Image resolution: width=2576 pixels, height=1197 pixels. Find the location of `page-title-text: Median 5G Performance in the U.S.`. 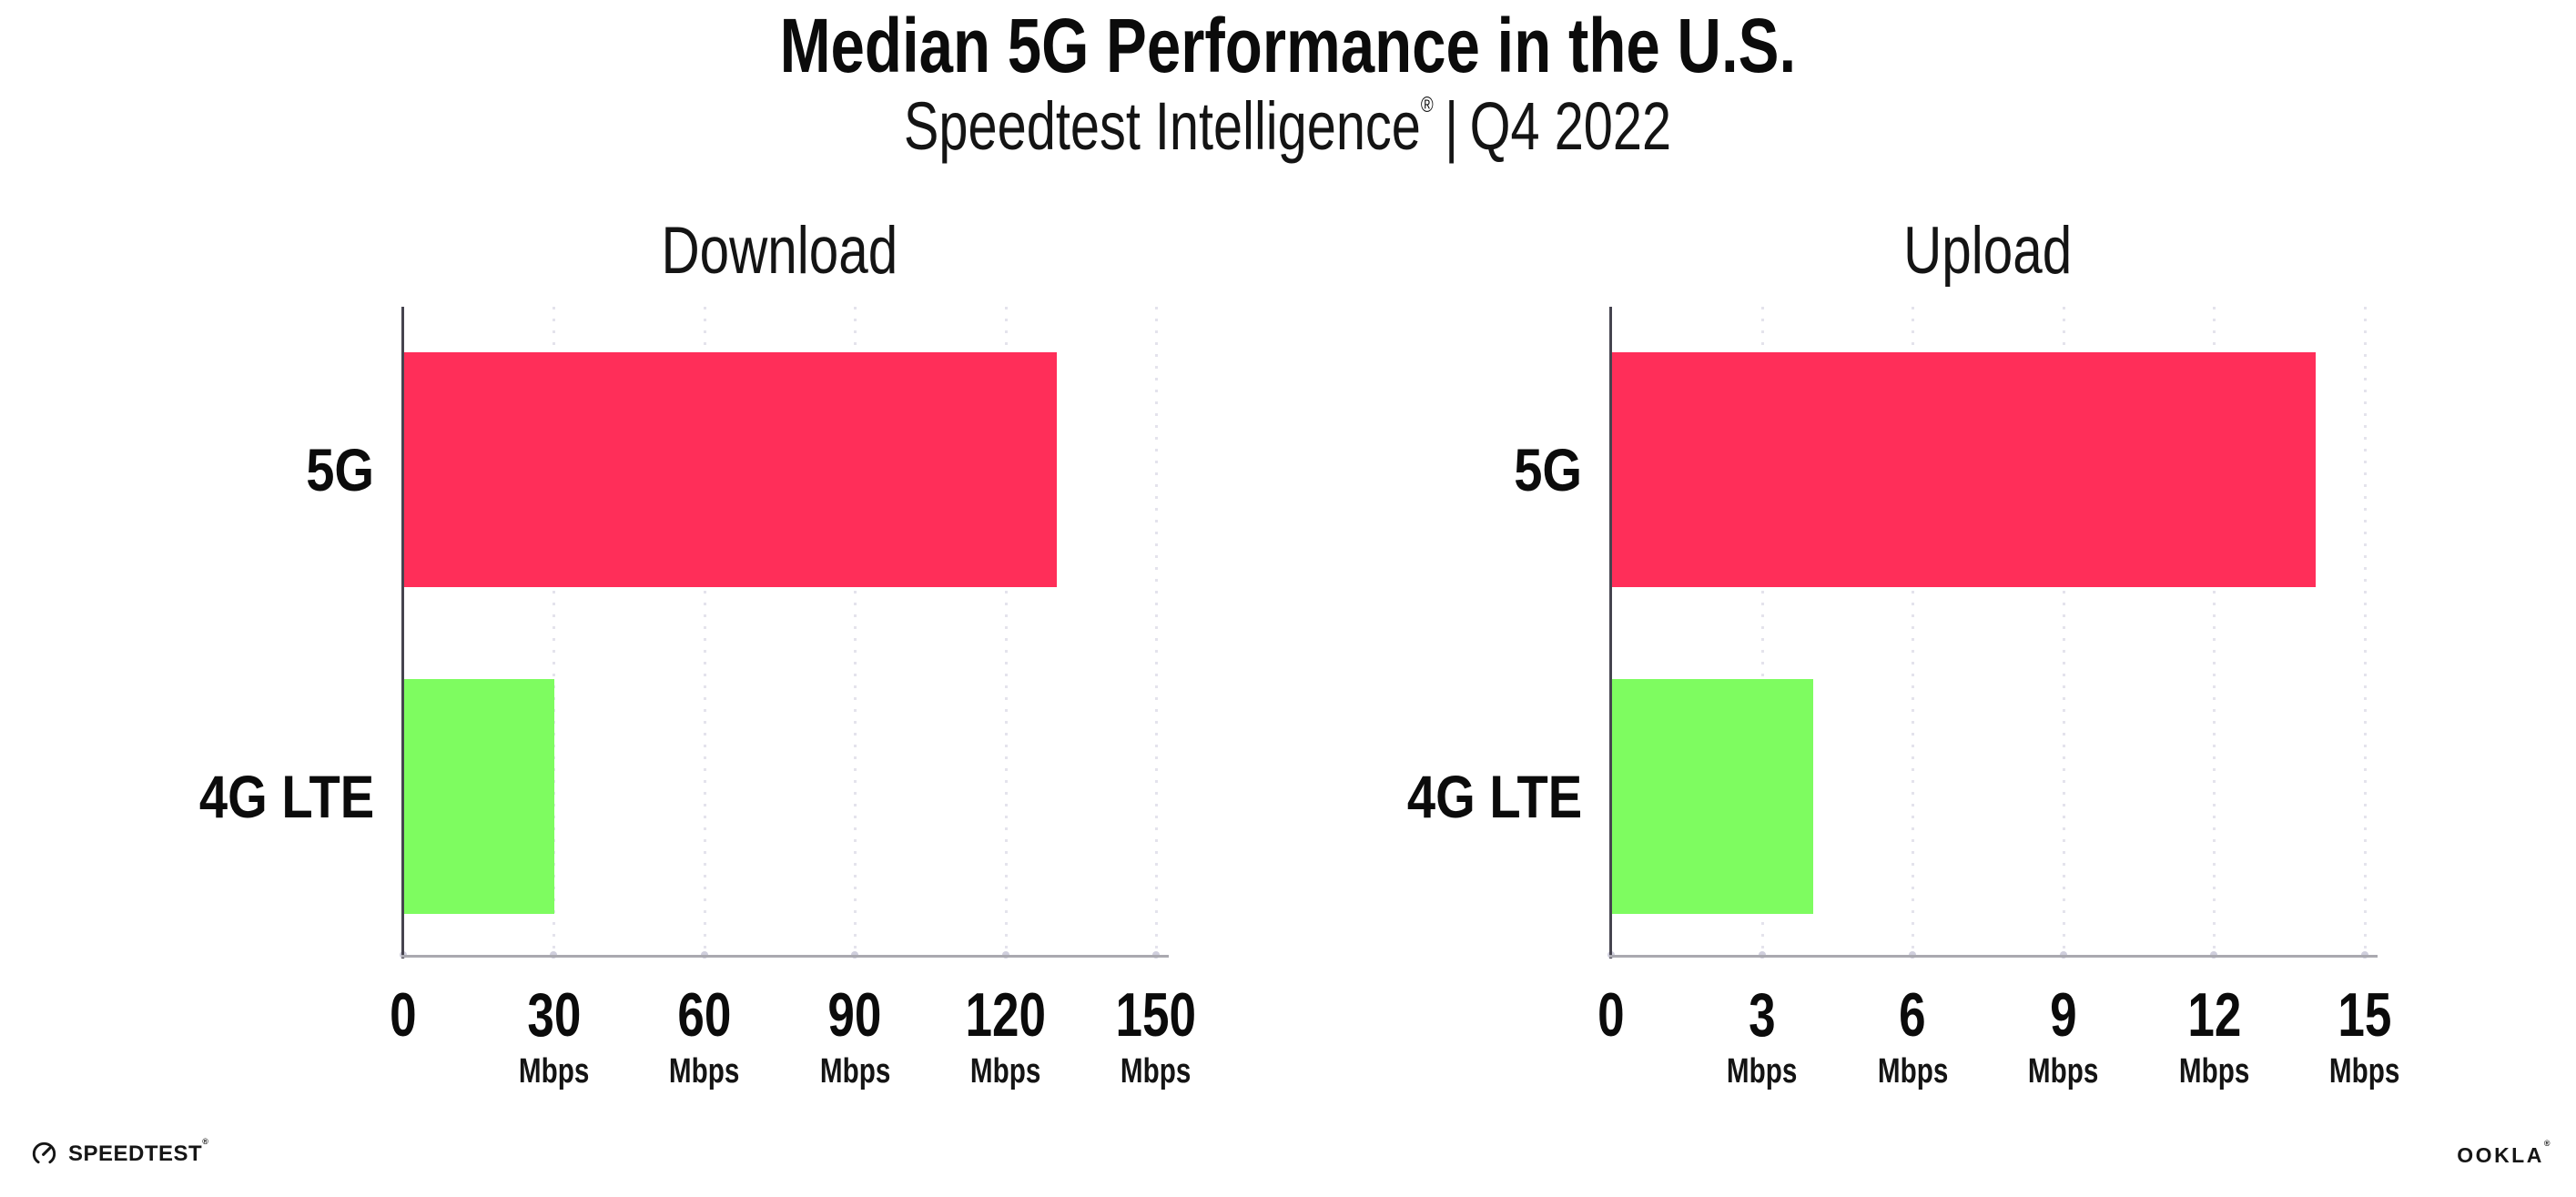

page-title-text: Median 5G Performance in the U.S. is located at coordinates (1288, 46).